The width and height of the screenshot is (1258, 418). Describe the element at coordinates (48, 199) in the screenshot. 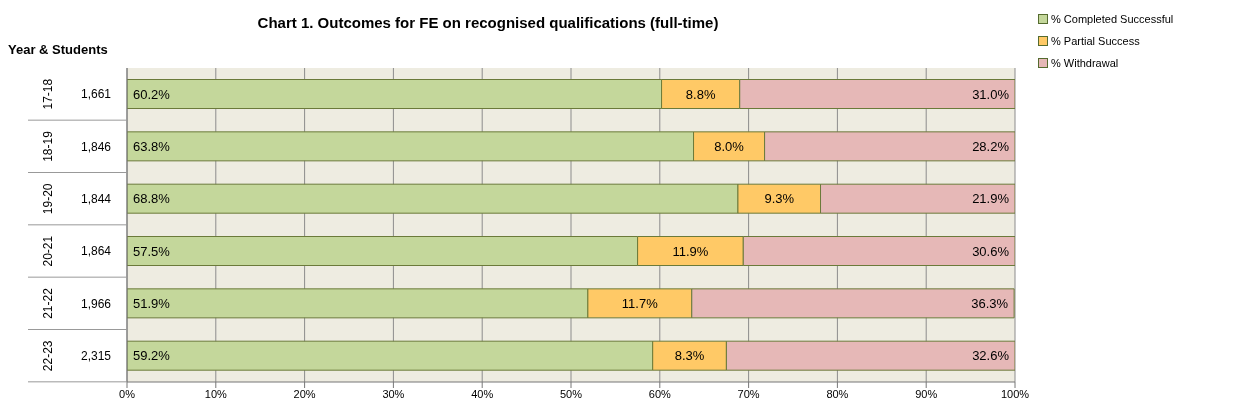

I see `y-tick-label: 19-20` at that location.